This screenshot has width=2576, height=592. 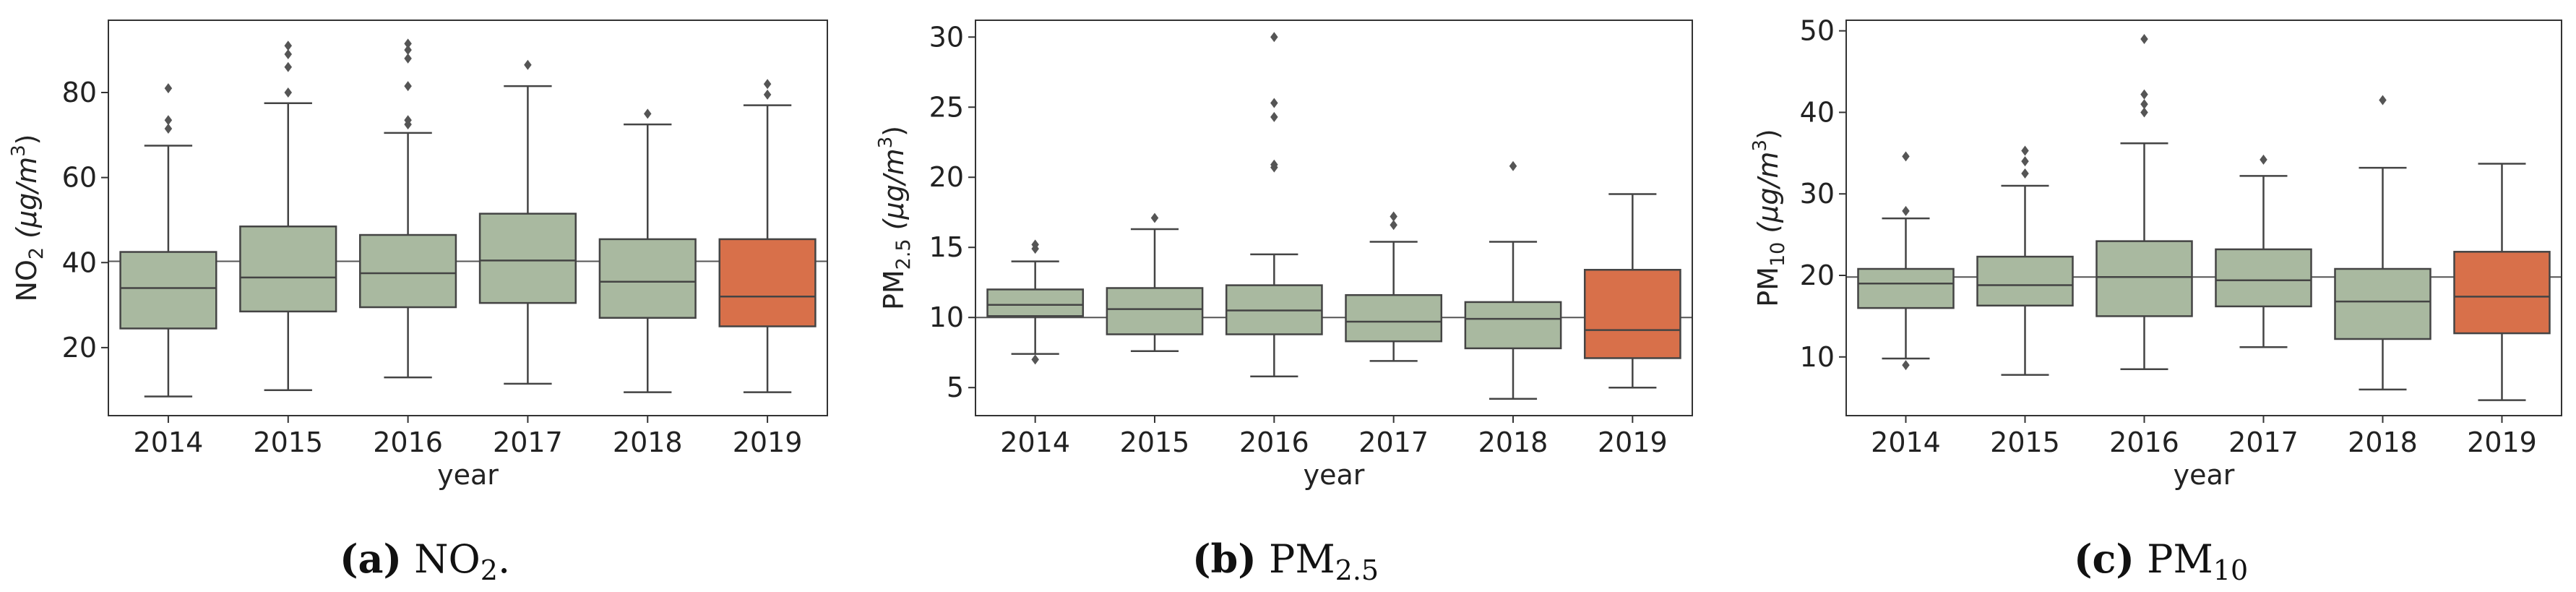 What do you see at coordinates (1817, 31) in the screenshot?
I see `y-tick-label: 50` at bounding box center [1817, 31].